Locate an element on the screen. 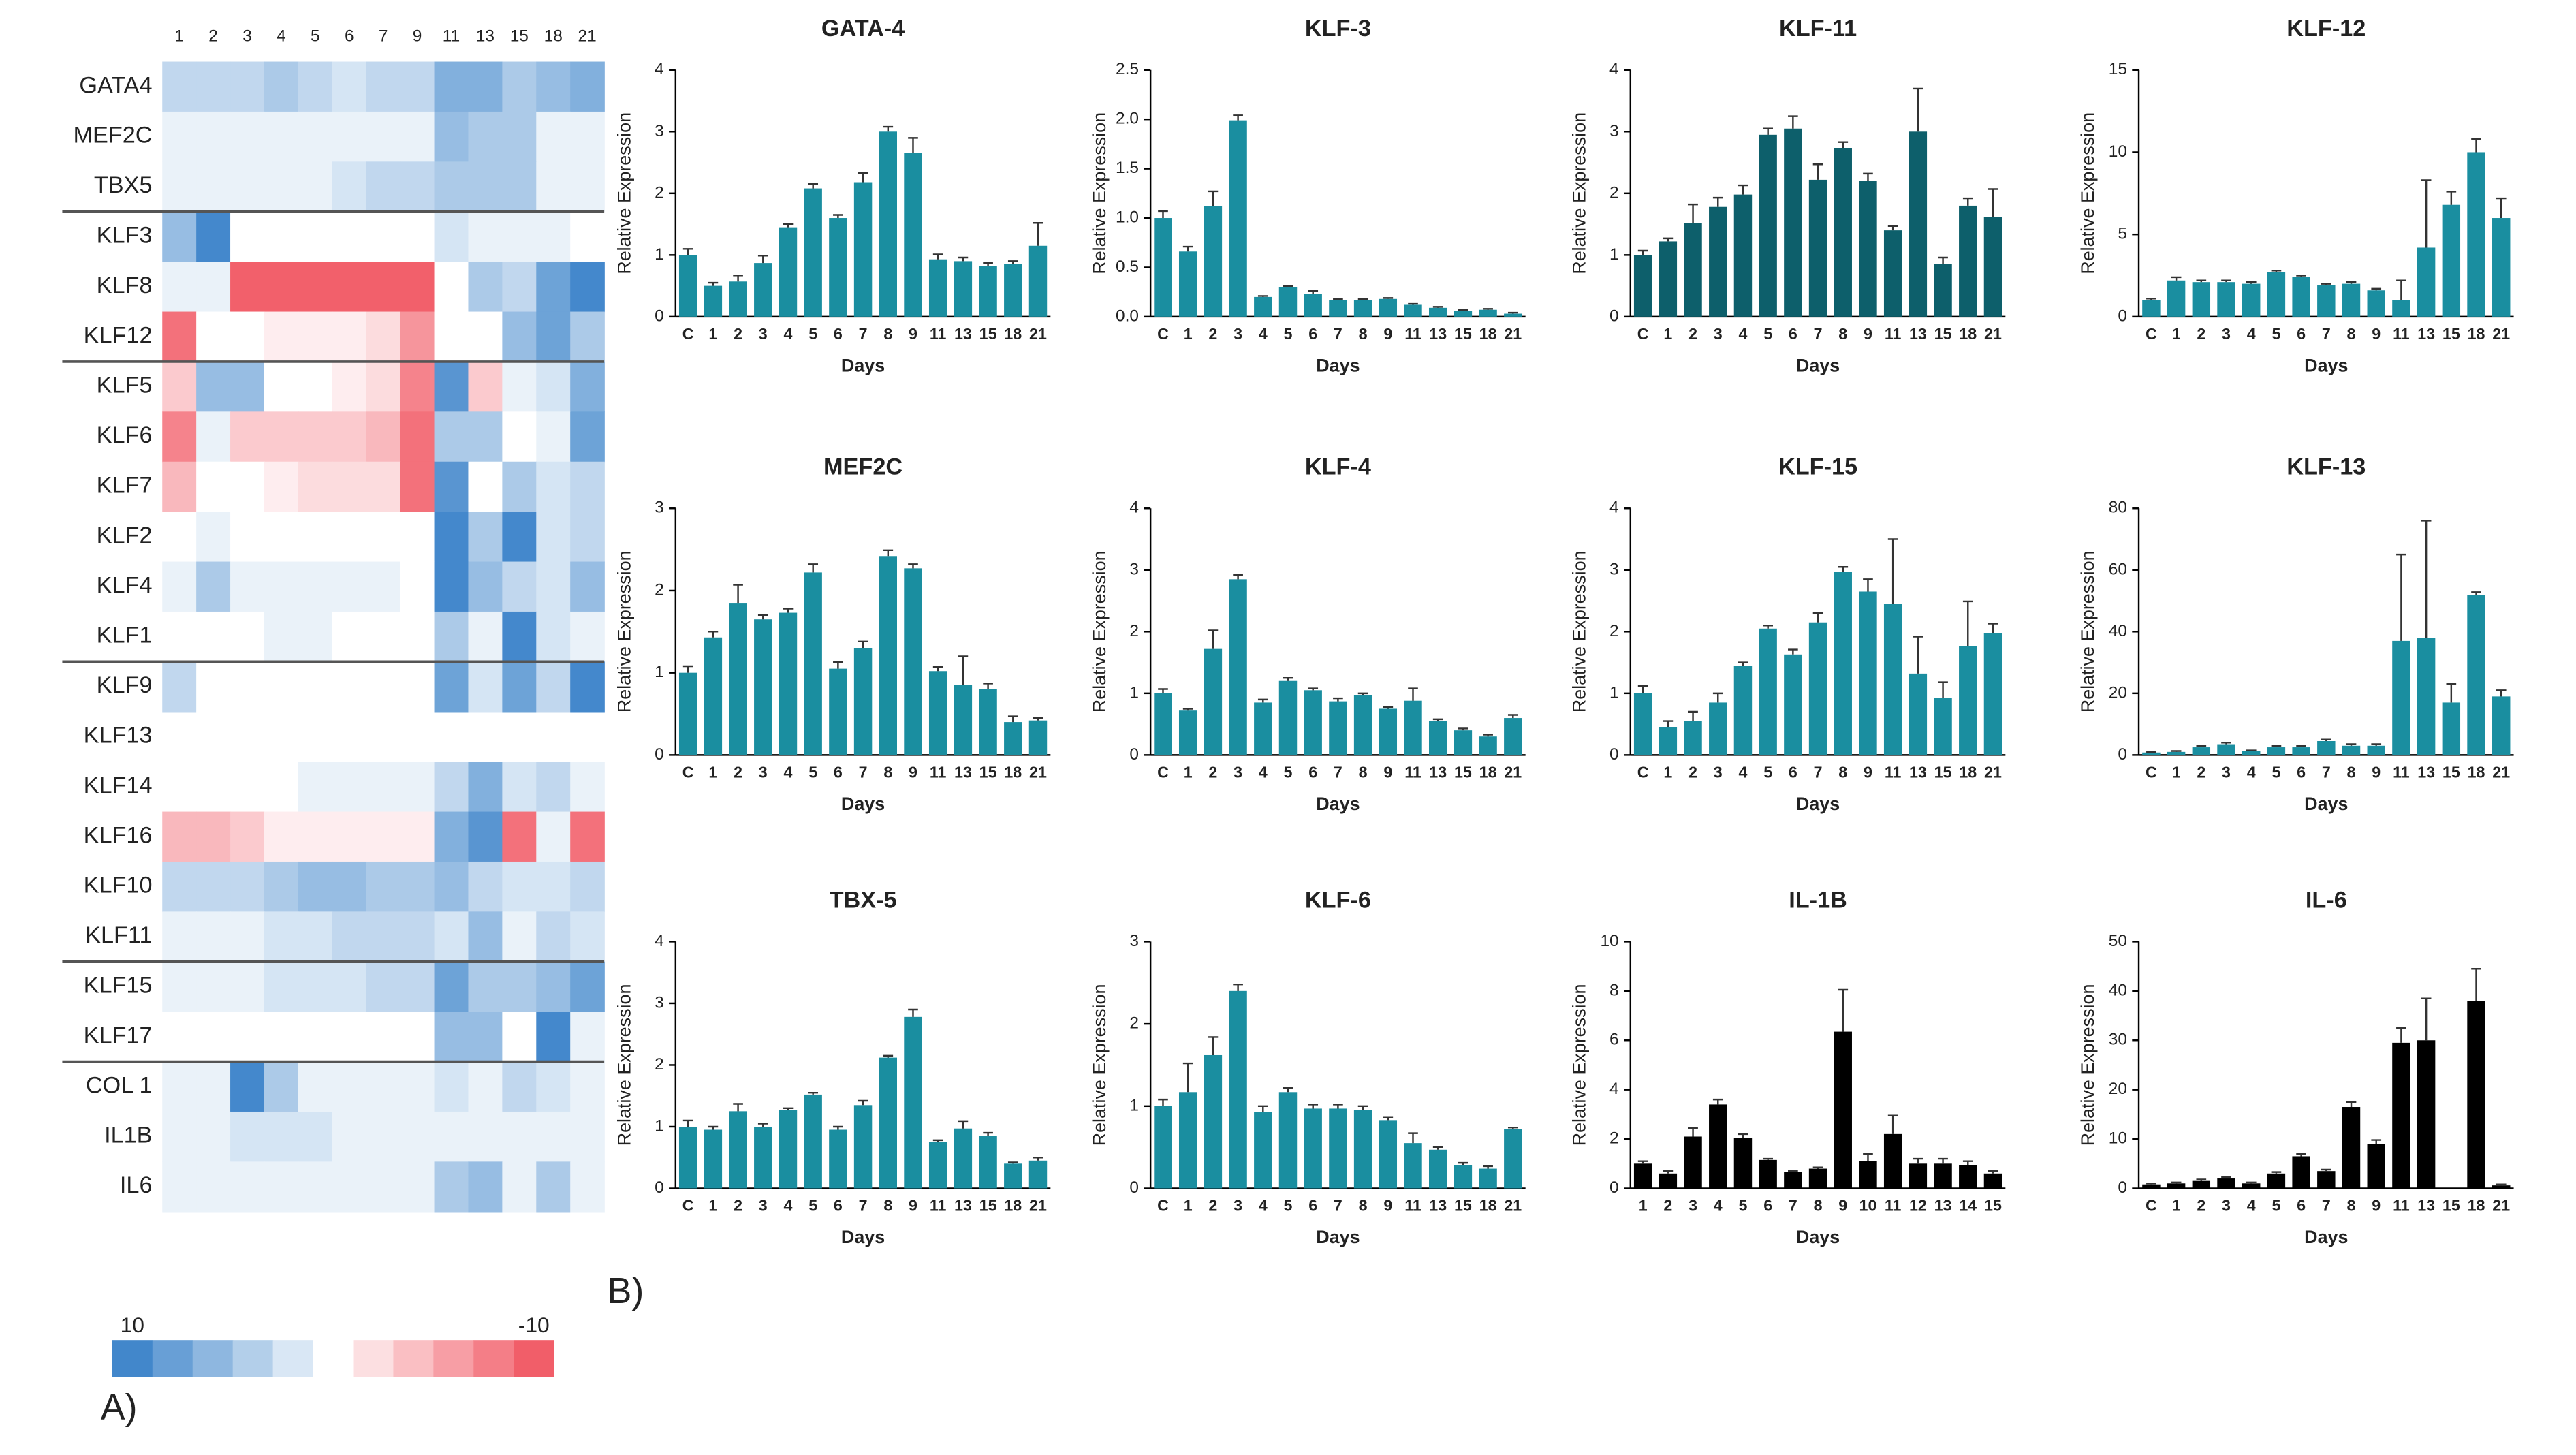  x-tick-label: 21 is located at coordinates (1513, 1206).